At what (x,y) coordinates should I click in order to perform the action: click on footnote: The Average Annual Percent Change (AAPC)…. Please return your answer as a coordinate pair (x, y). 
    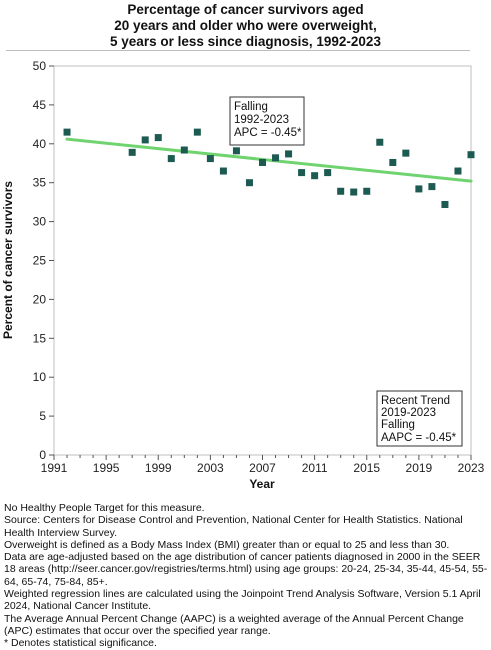
    Looking at the image, I should click on (234, 624).